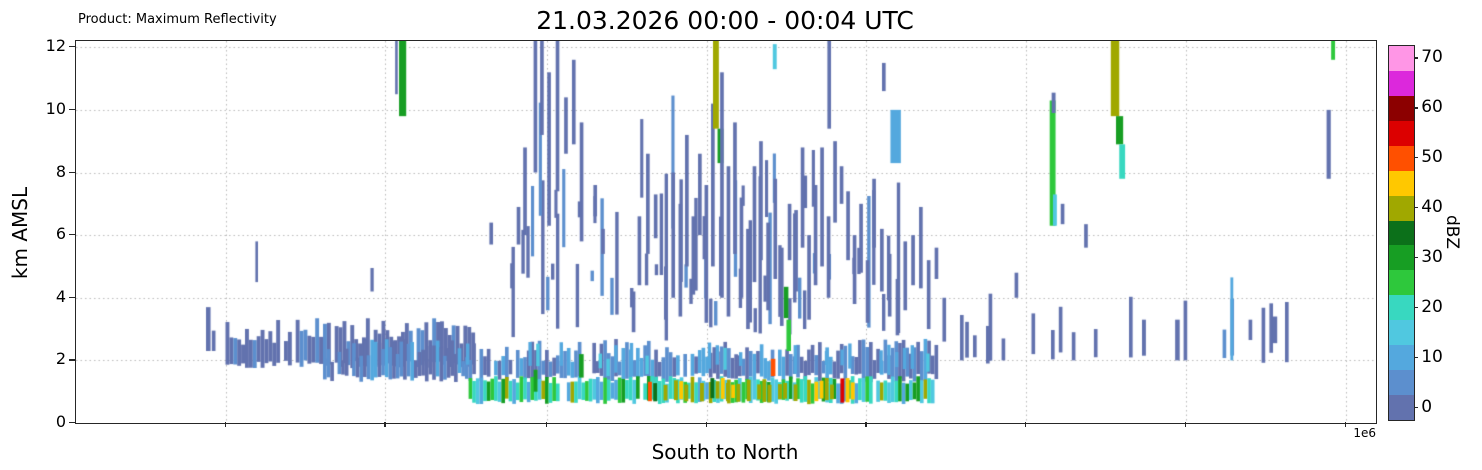 The height and width of the screenshot is (470, 1482). I want to click on colorbar-segment-37.5dBZ, so click(1401, 208).